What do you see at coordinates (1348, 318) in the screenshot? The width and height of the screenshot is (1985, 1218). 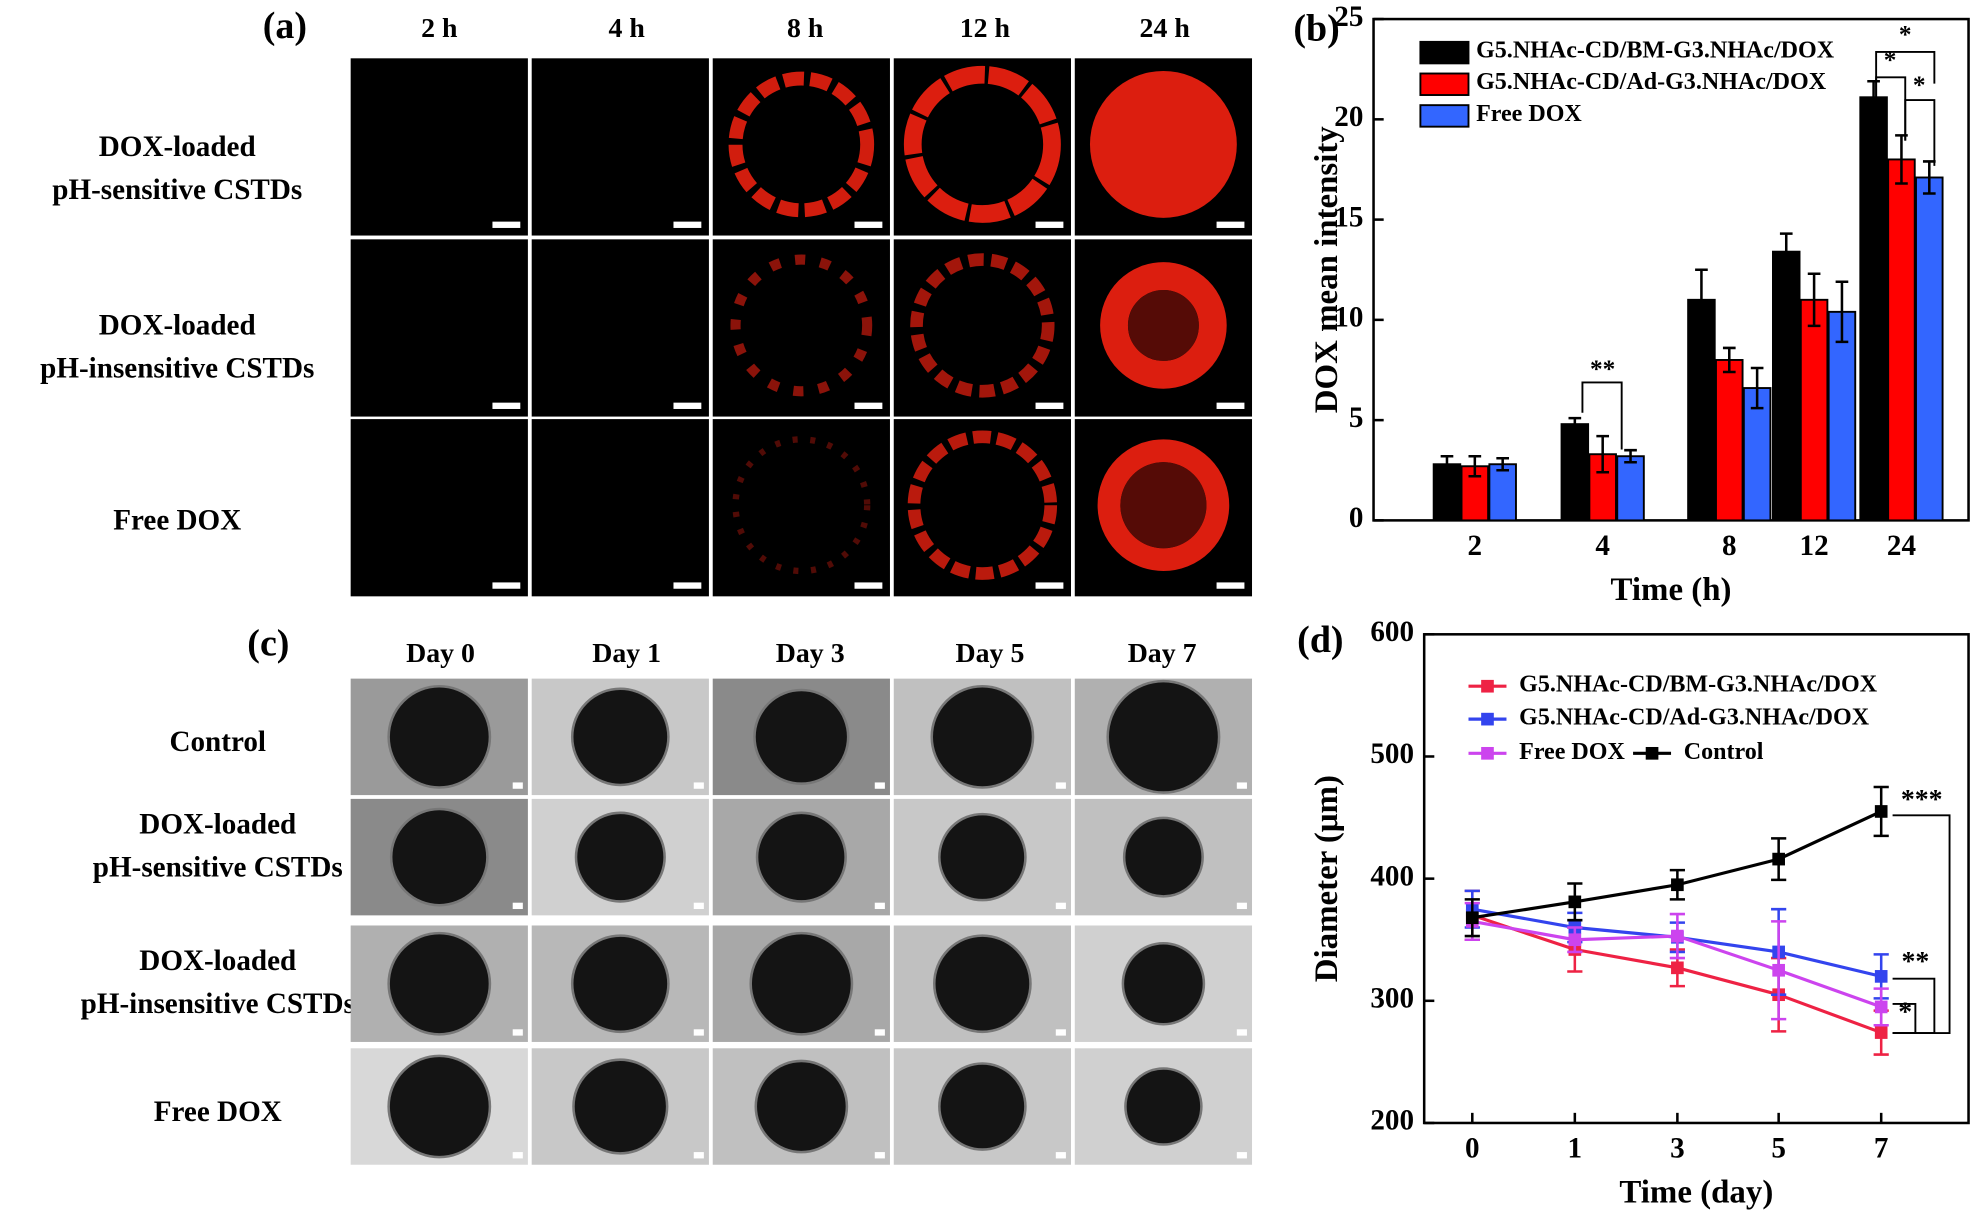 I see `y-tick-label: 10` at bounding box center [1348, 318].